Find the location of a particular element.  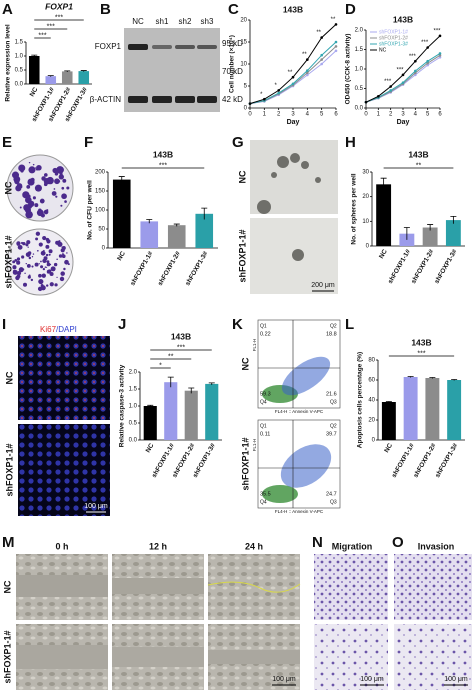

quadrant-name: Q2 is located at coordinates (333, 326).